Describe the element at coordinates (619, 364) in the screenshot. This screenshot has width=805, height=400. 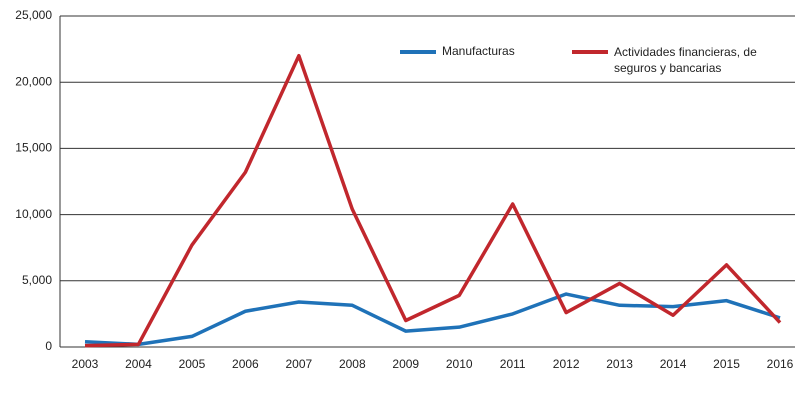
I see `x-tick-label: 2013` at that location.